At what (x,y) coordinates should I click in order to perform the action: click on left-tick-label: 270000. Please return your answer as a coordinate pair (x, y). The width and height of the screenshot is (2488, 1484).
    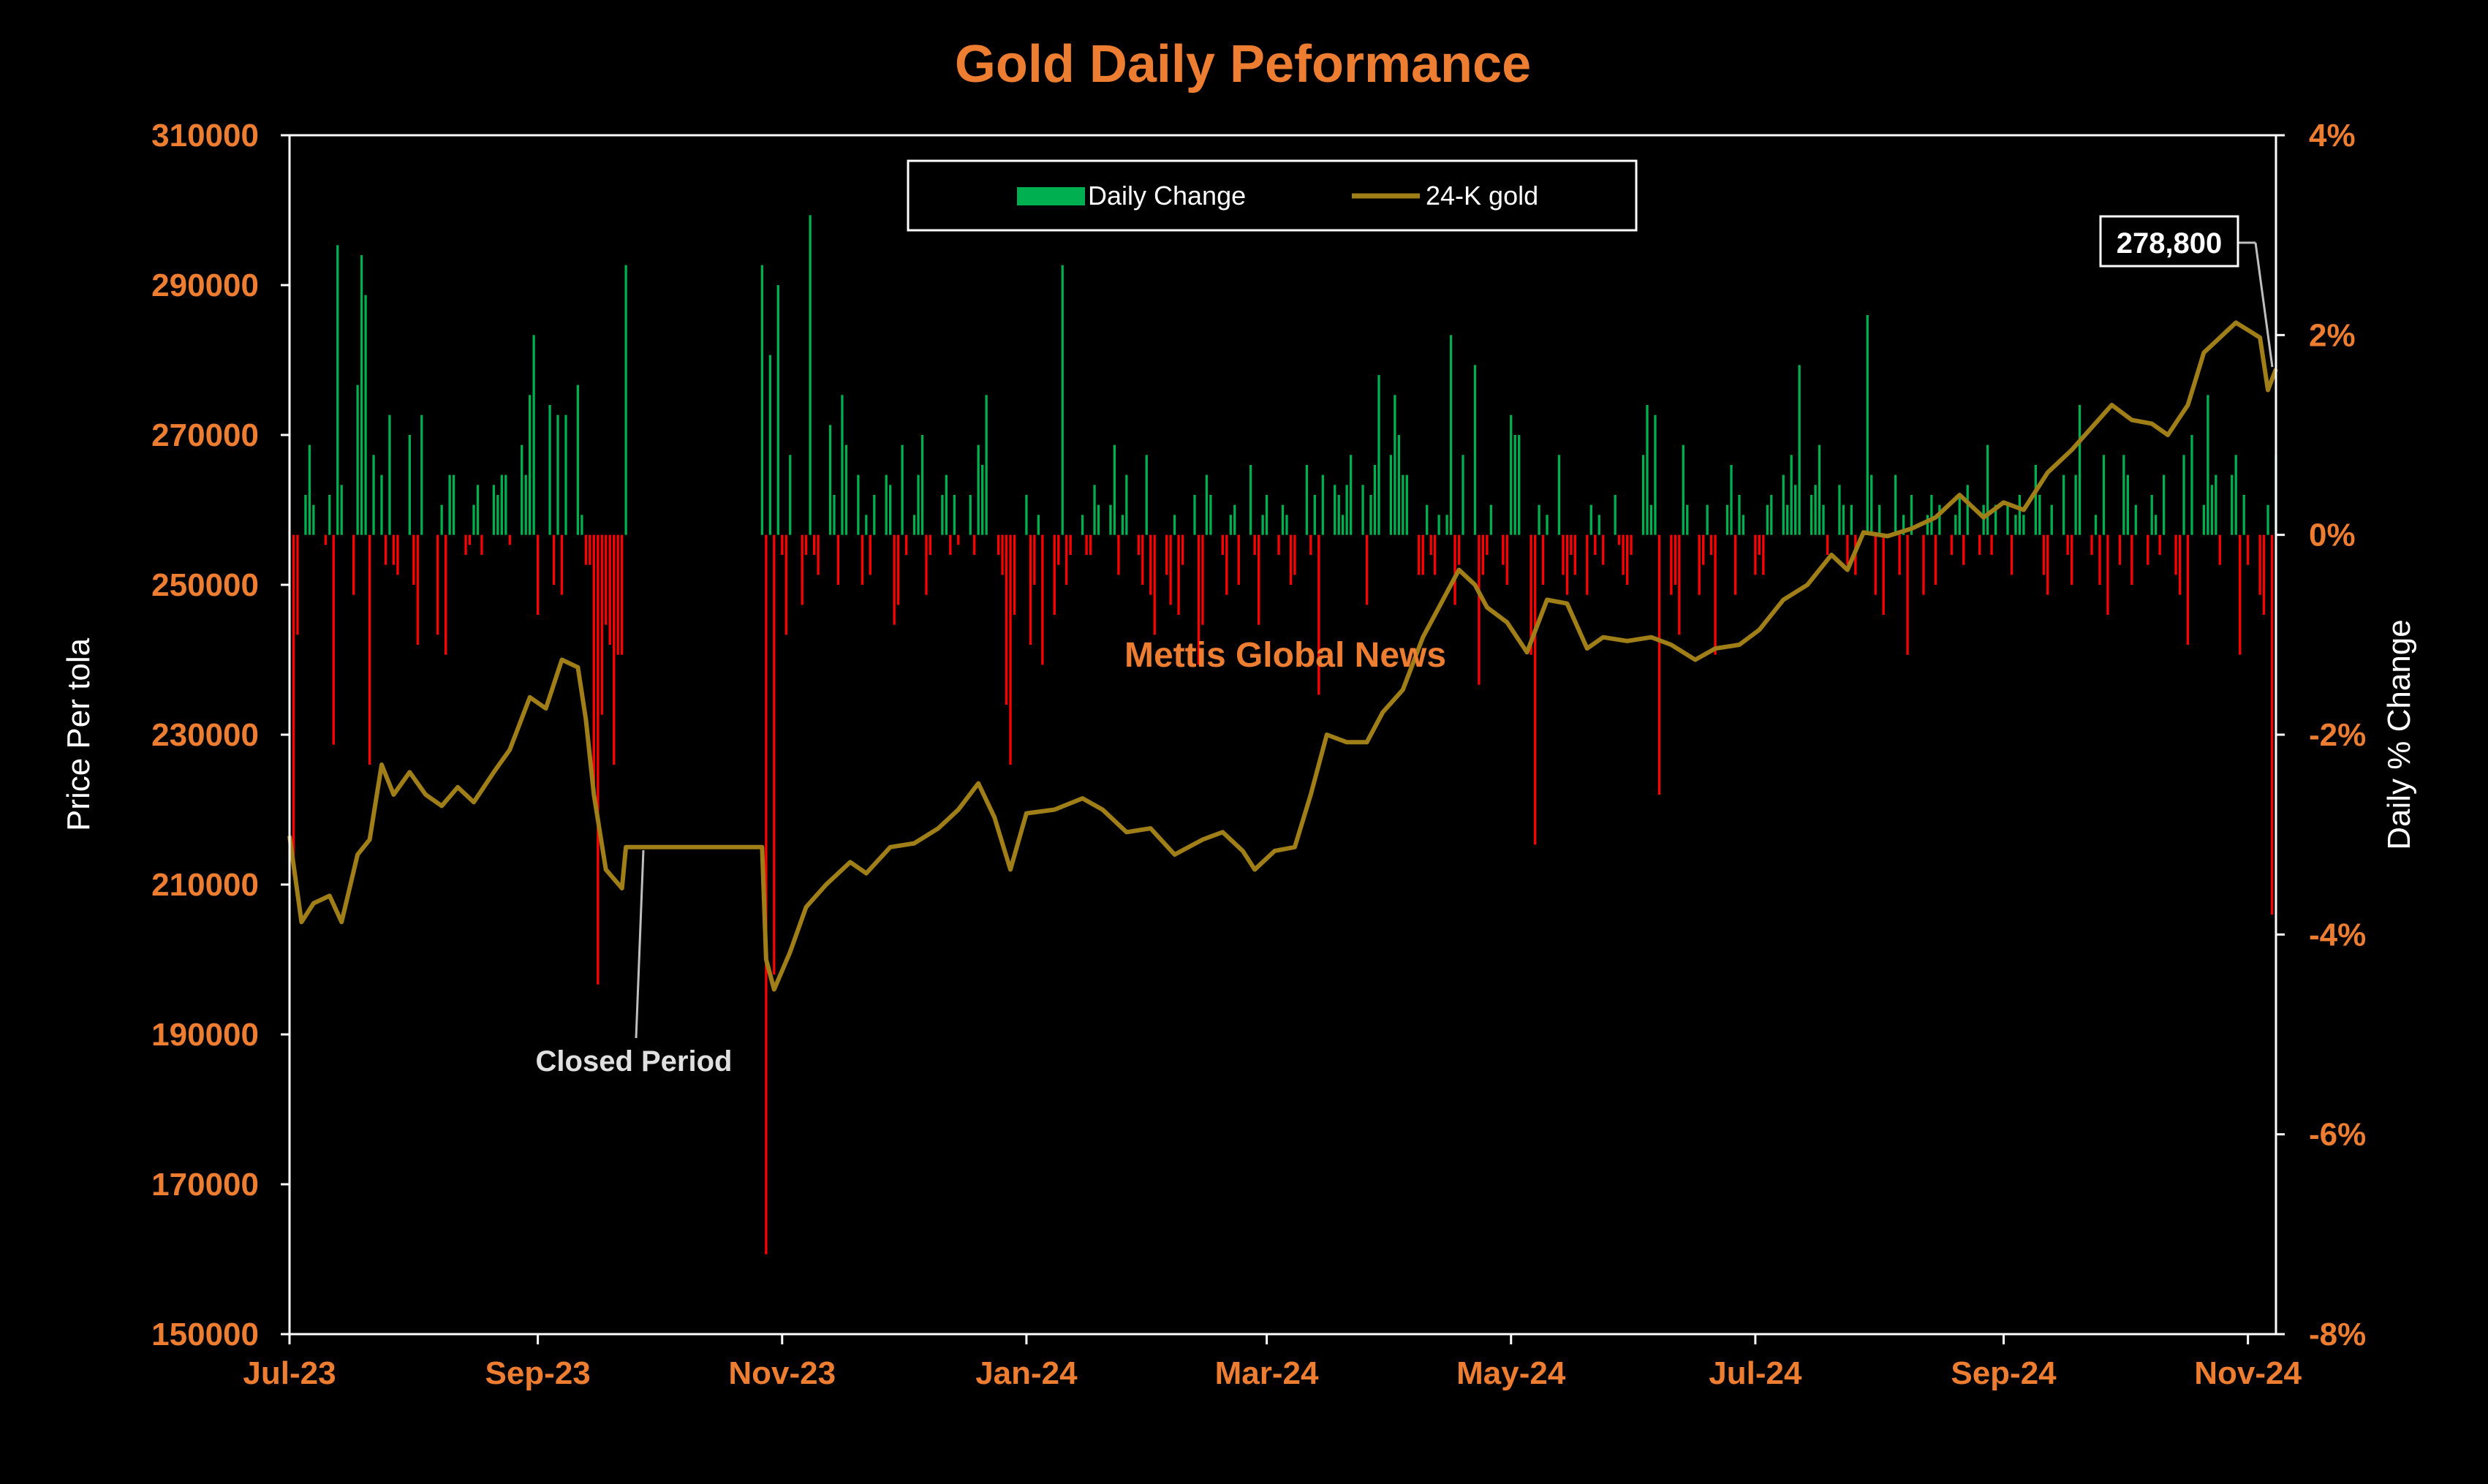
    Looking at the image, I should click on (205, 435).